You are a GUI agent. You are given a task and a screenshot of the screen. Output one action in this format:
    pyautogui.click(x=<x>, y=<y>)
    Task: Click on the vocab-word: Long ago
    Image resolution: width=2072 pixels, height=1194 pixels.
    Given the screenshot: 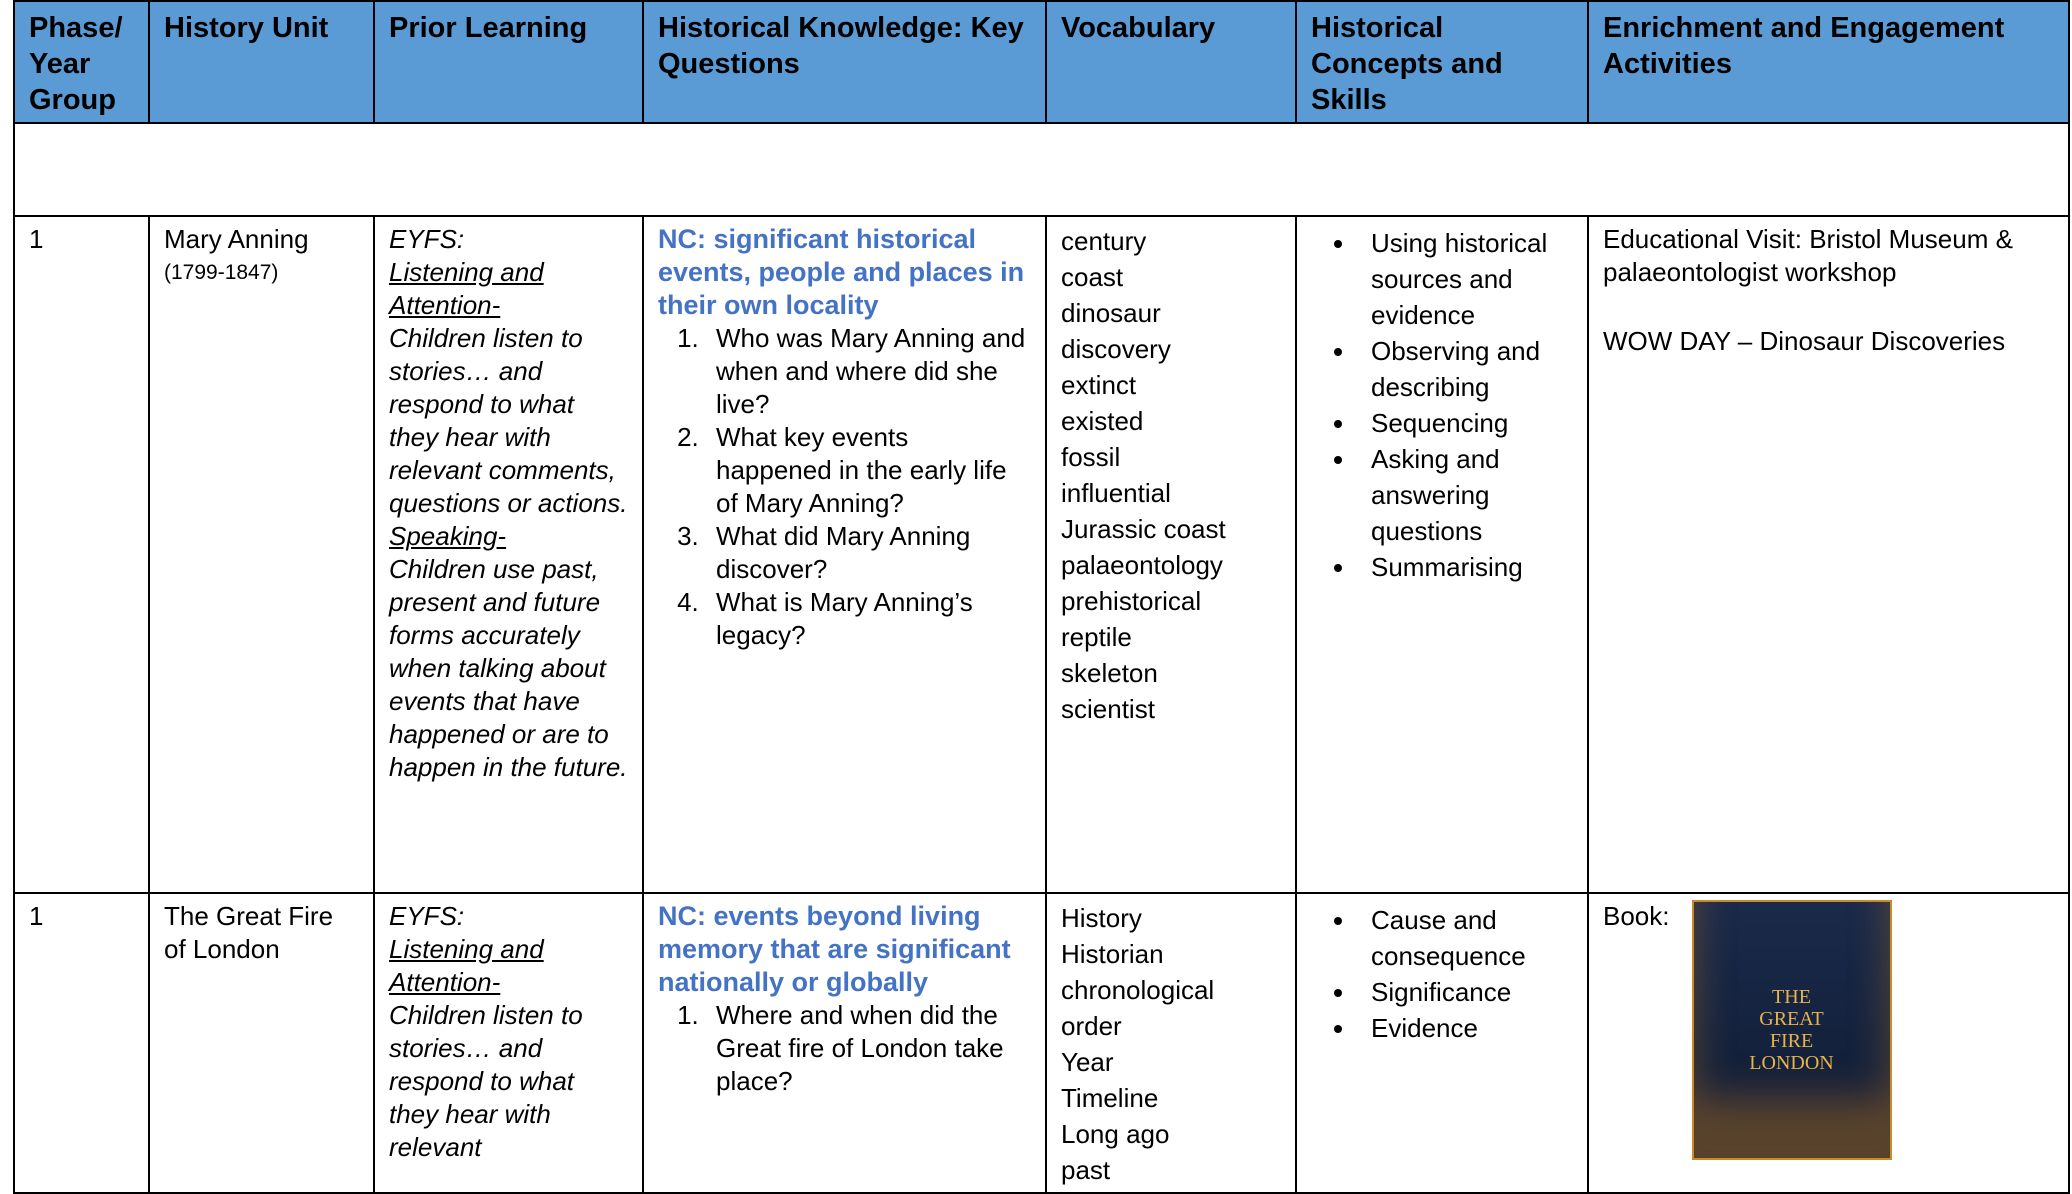 What is the action you would take?
    pyautogui.click(x=1115, y=1134)
    